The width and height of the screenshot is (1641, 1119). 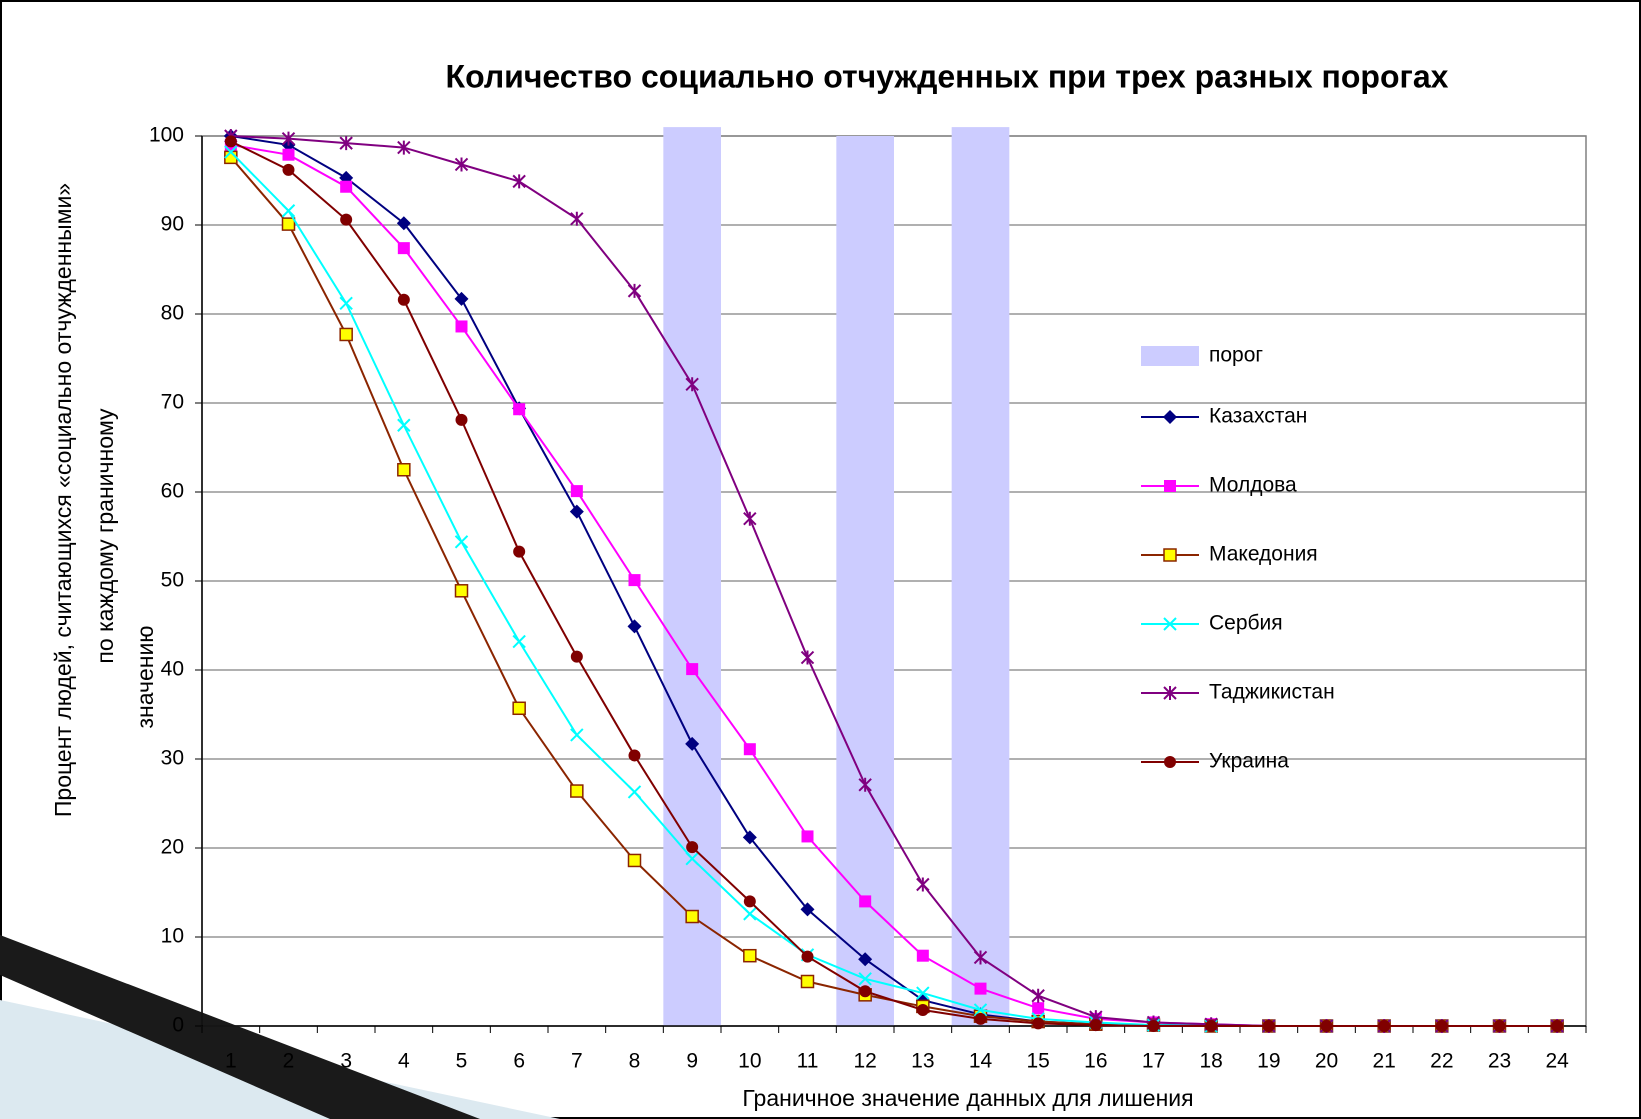 What do you see at coordinates (289, 1061) in the screenshot?
I see `x-tick-label: 2` at bounding box center [289, 1061].